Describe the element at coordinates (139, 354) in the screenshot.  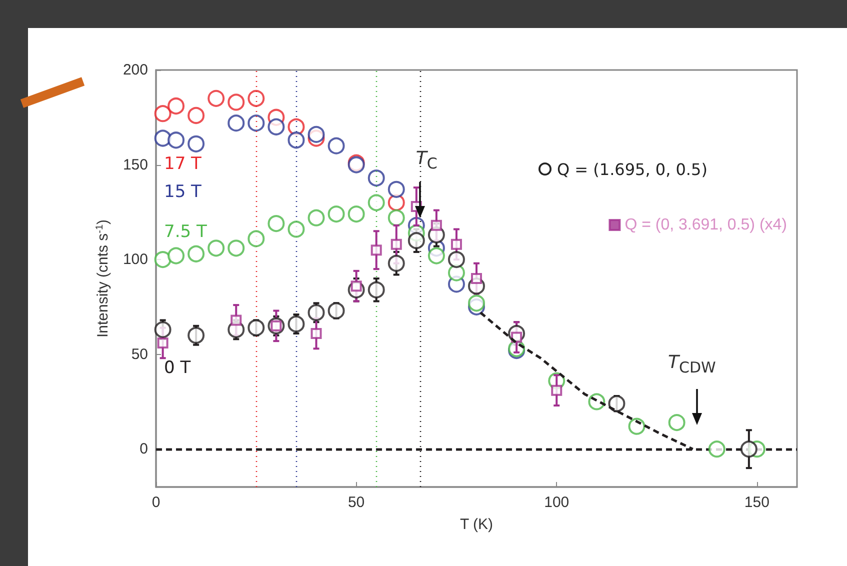
I see `y-tick-label: 50` at that location.